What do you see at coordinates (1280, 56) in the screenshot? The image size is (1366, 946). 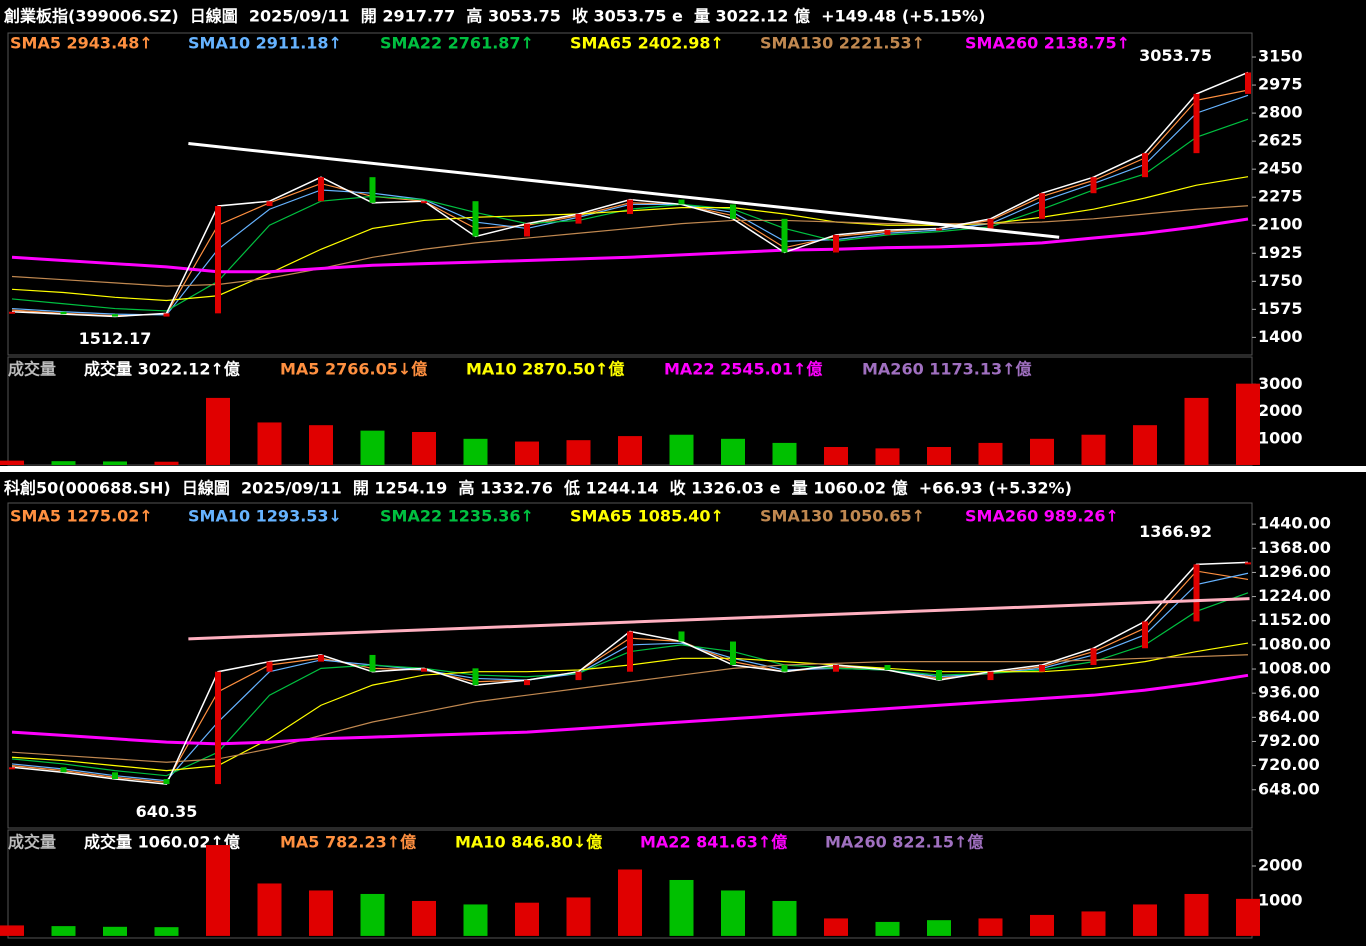 I see `y-tick-label: 3150` at bounding box center [1280, 56].